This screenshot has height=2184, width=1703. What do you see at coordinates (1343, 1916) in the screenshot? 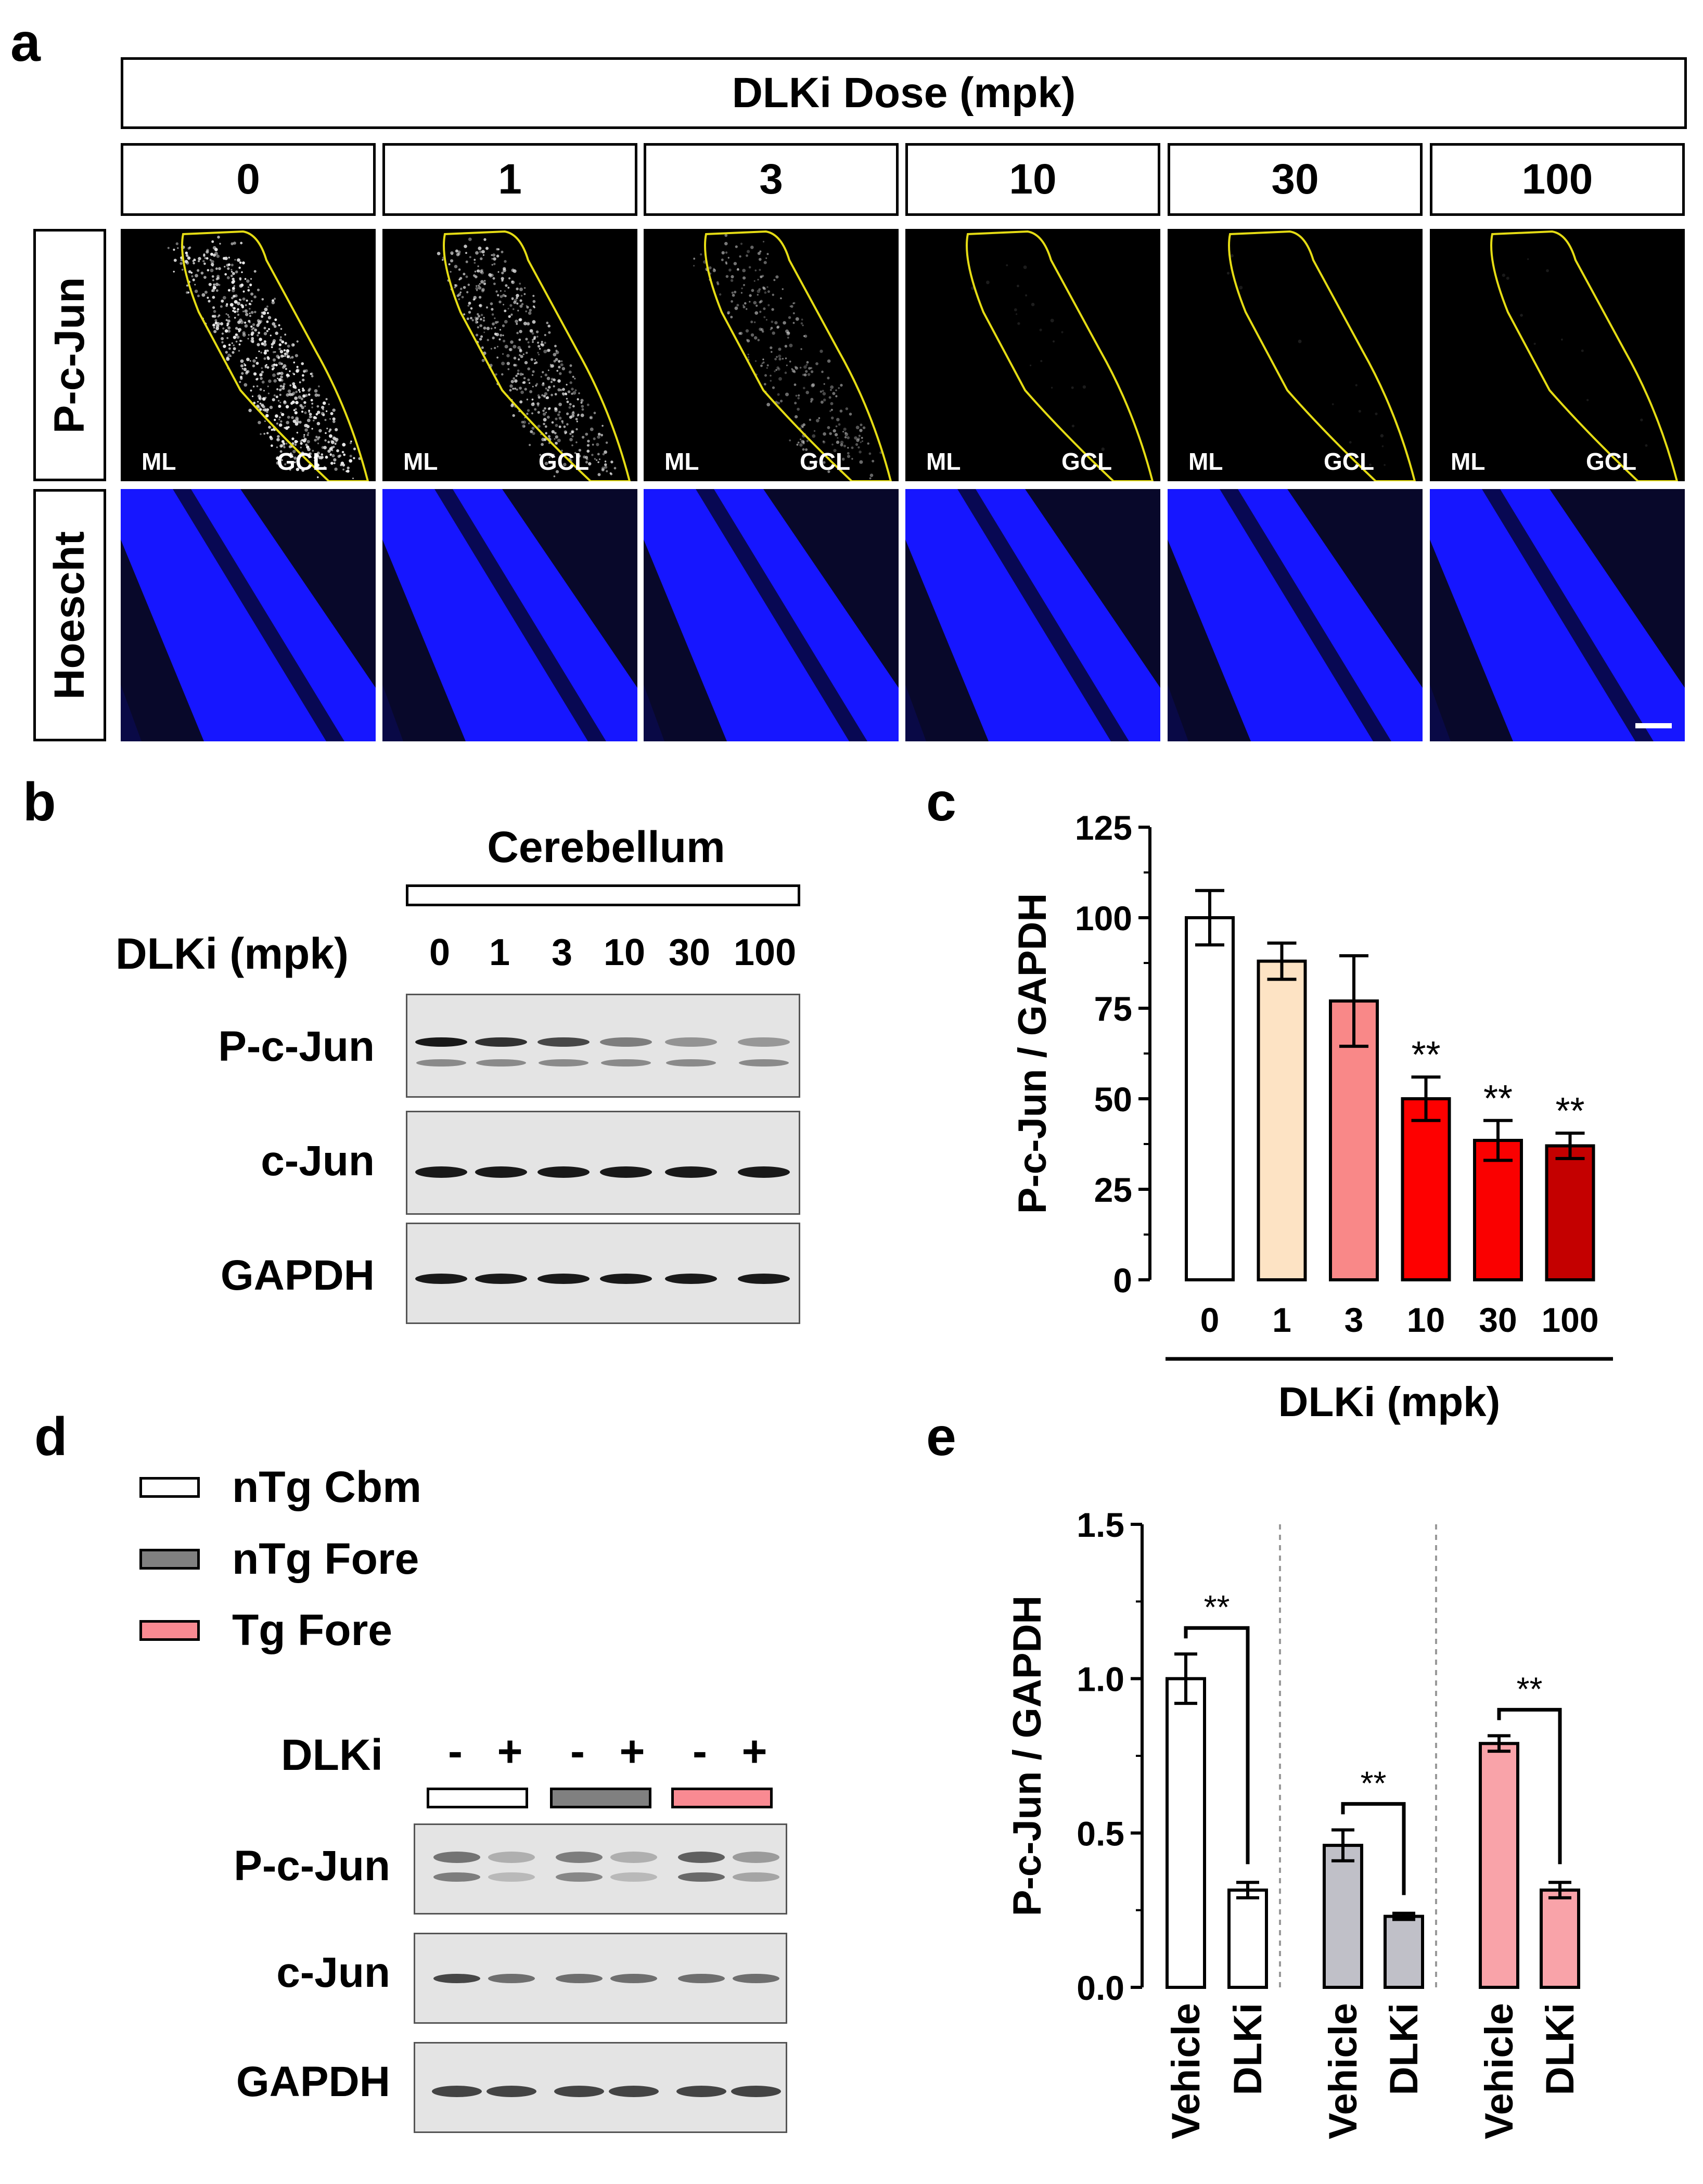
I see `bar` at bounding box center [1343, 1916].